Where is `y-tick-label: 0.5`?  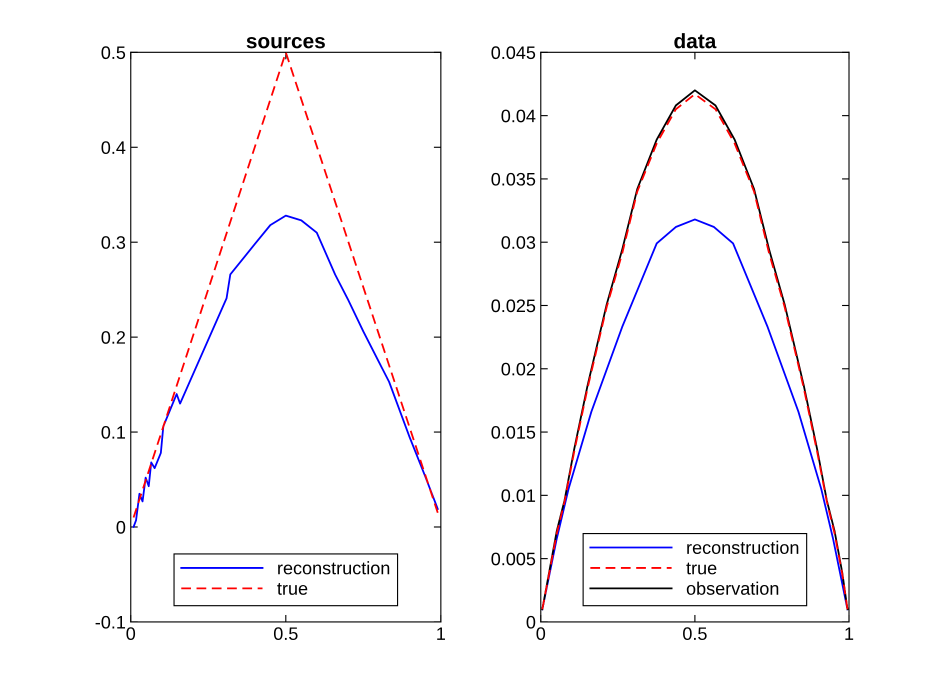
y-tick-label: 0.5 is located at coordinates (114, 53).